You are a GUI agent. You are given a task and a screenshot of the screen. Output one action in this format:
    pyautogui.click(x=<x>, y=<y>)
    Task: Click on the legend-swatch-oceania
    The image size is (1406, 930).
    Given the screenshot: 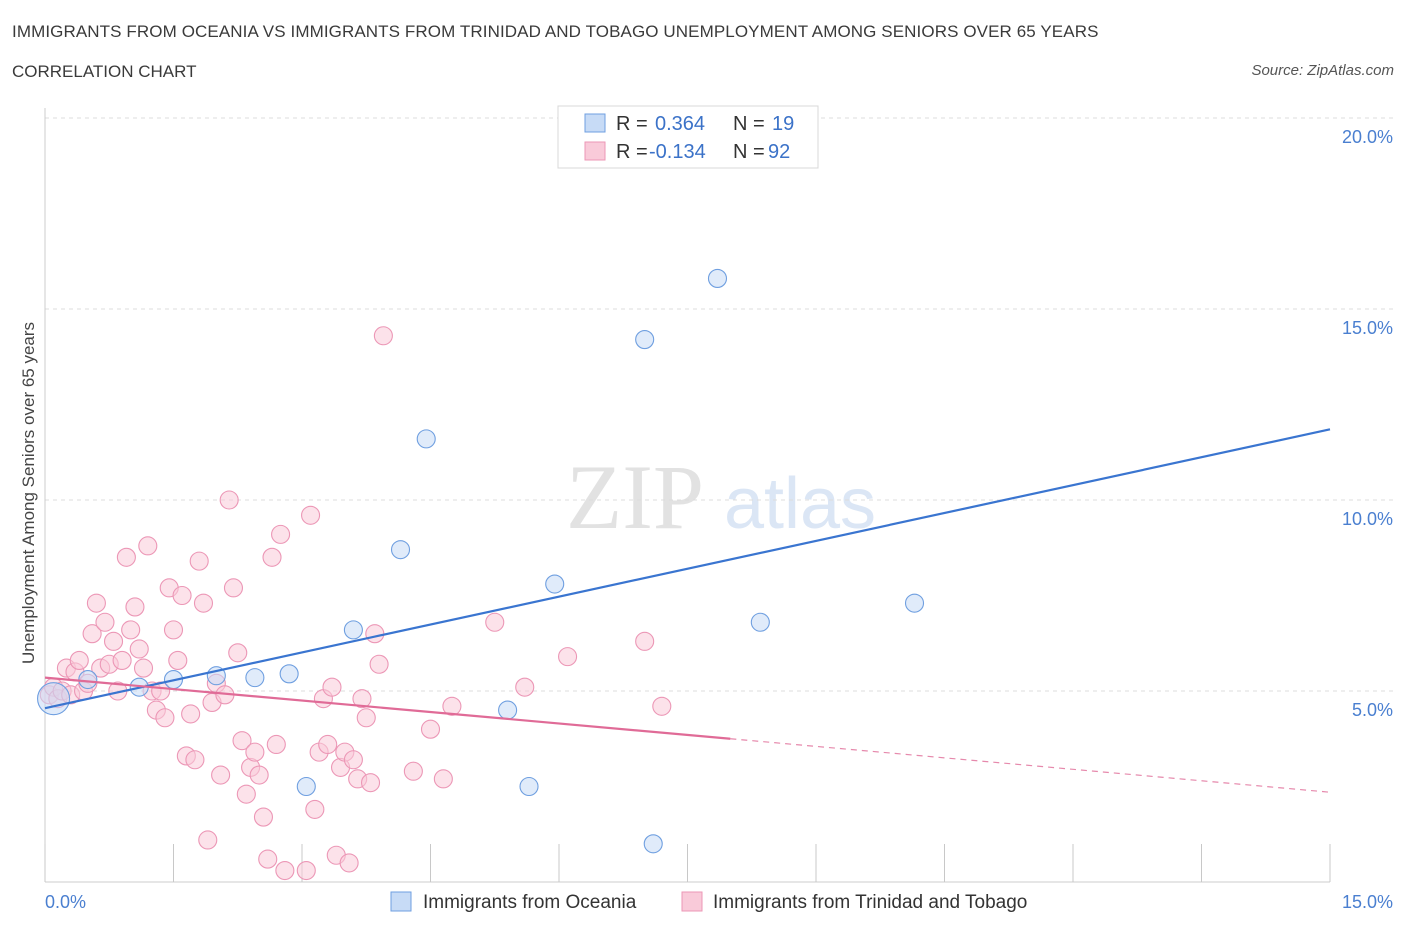 What is the action you would take?
    pyautogui.click(x=401, y=901)
    